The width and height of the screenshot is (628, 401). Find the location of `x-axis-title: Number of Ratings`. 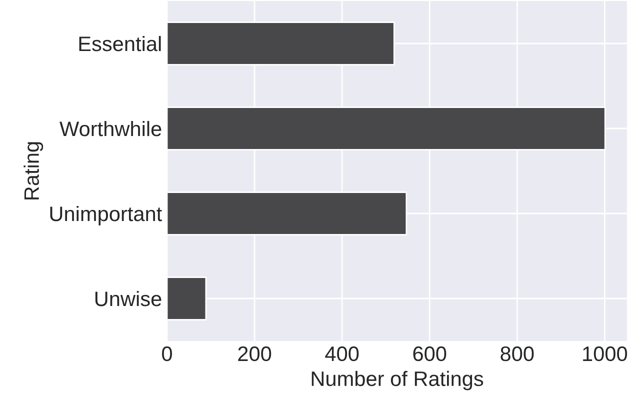

x-axis-title: Number of Ratings is located at coordinates (398, 380).